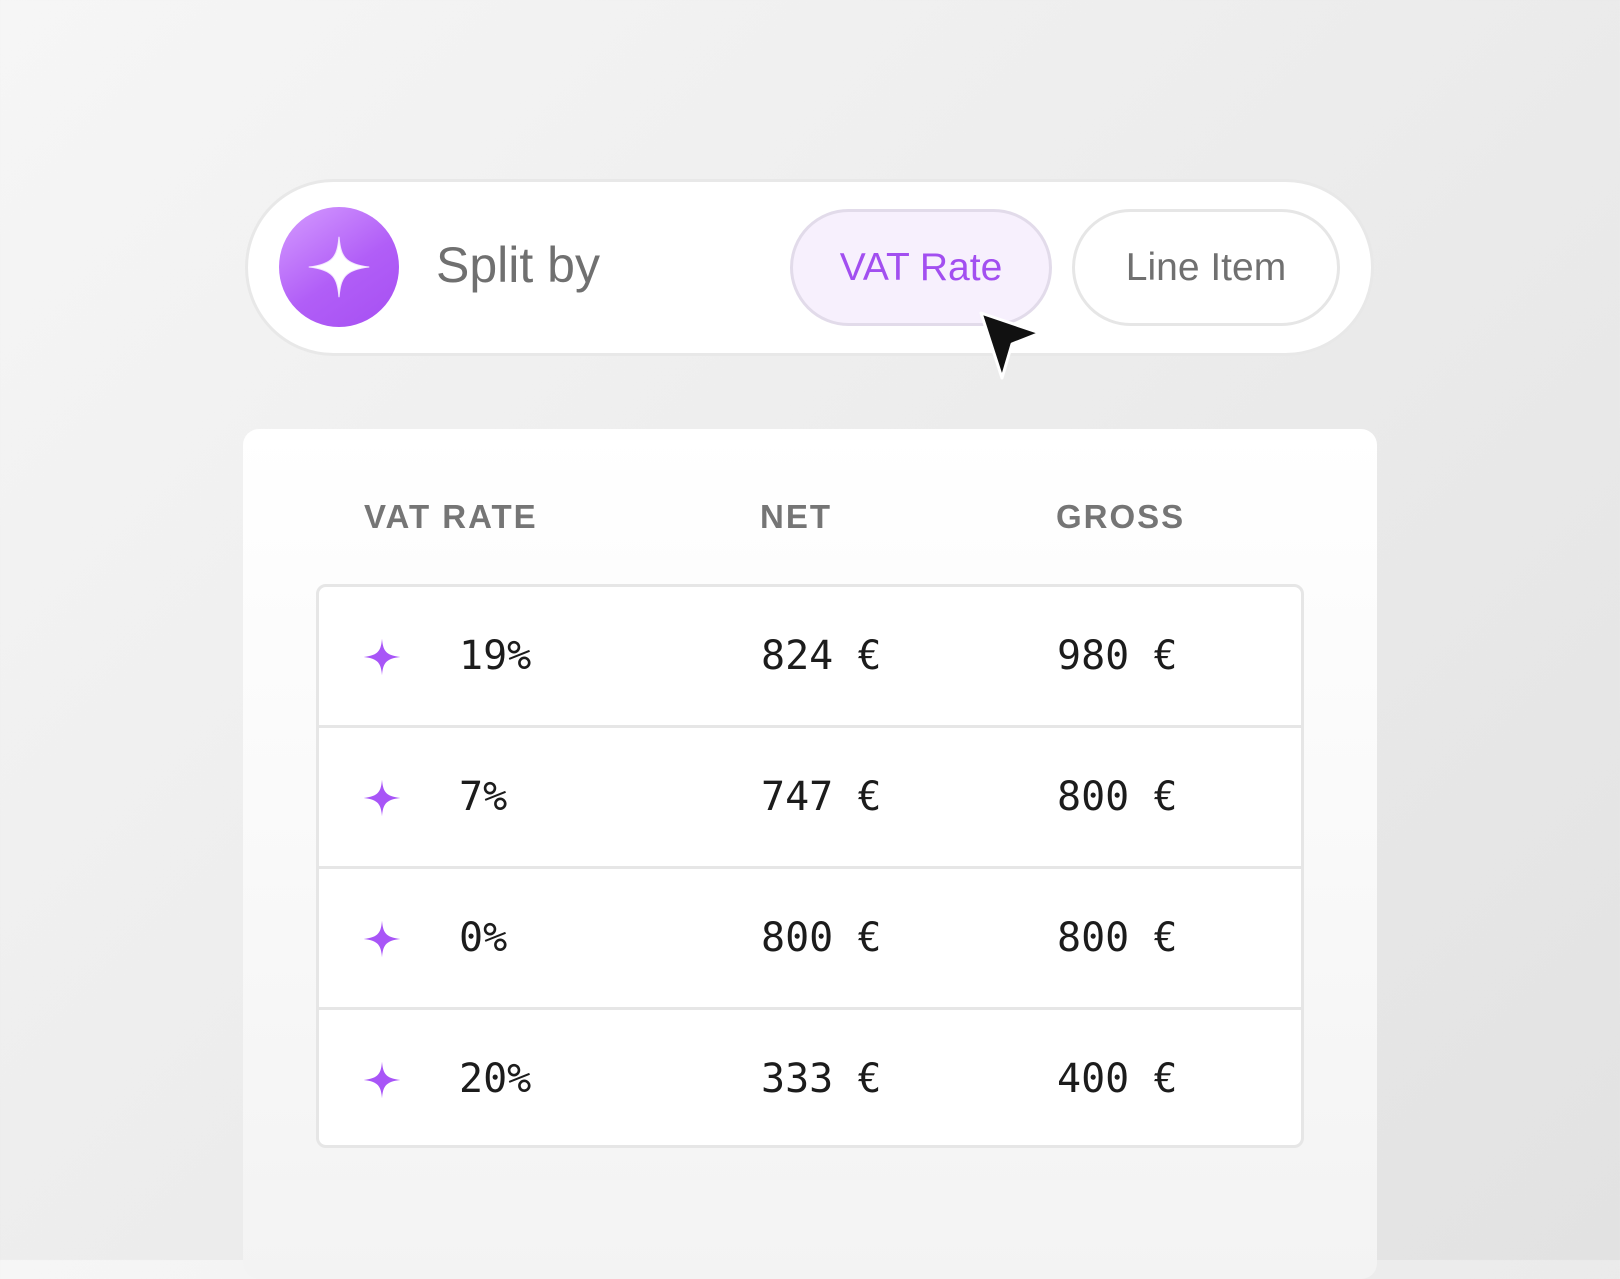 This screenshot has height=1279, width=1620. Describe the element at coordinates (483, 938) in the screenshot. I see `vat-rate-cell: 0%` at that location.